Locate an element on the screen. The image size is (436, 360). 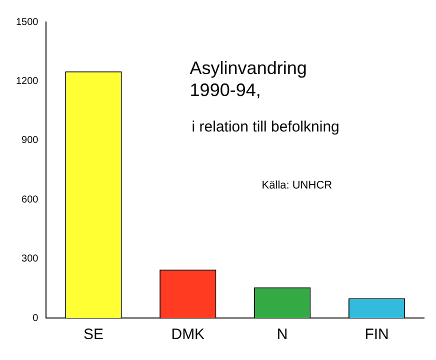
x-tick-label: SE is located at coordinates (93, 335).